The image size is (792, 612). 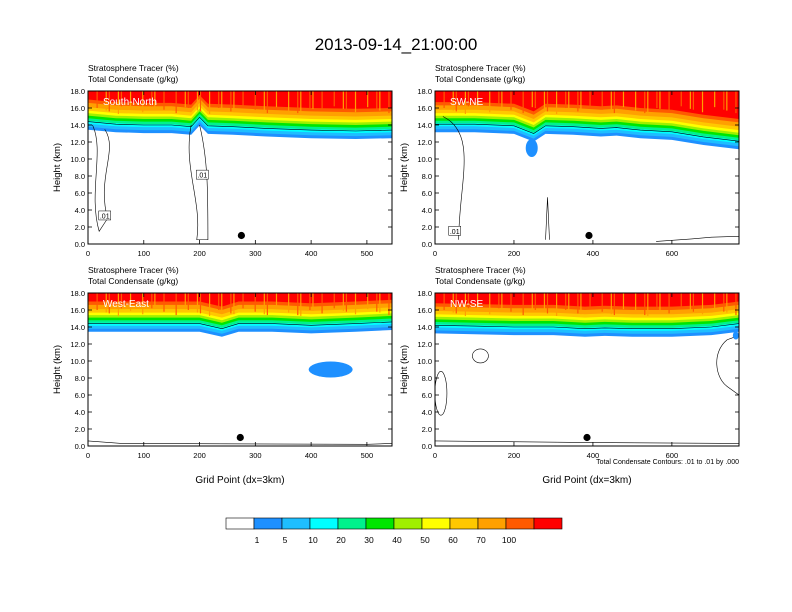 What do you see at coordinates (285, 540) in the screenshot?
I see `colorbar-label: 5` at bounding box center [285, 540].